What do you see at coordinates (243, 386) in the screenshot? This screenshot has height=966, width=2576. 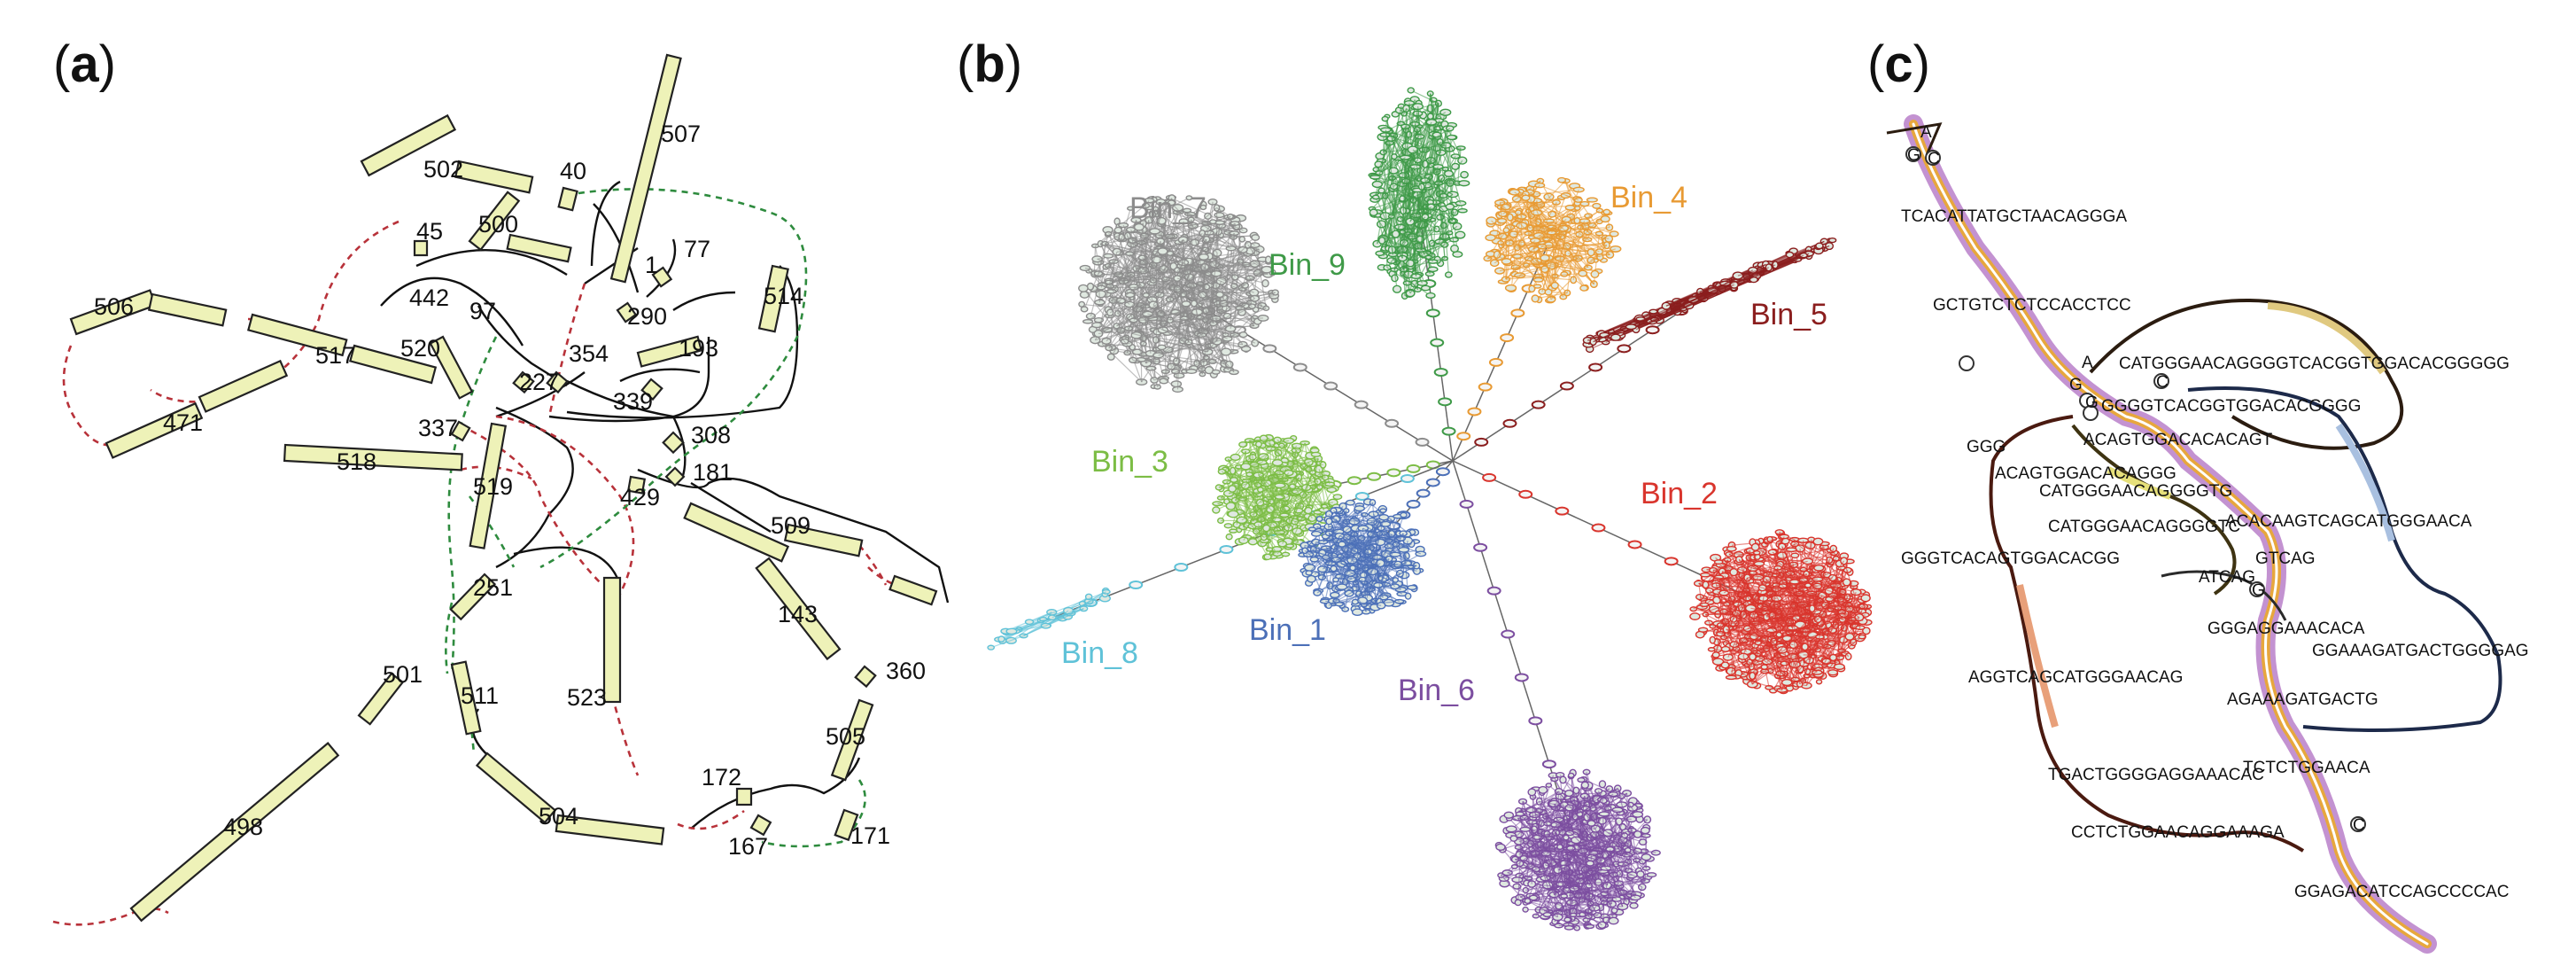 I see `contig-471-b` at bounding box center [243, 386].